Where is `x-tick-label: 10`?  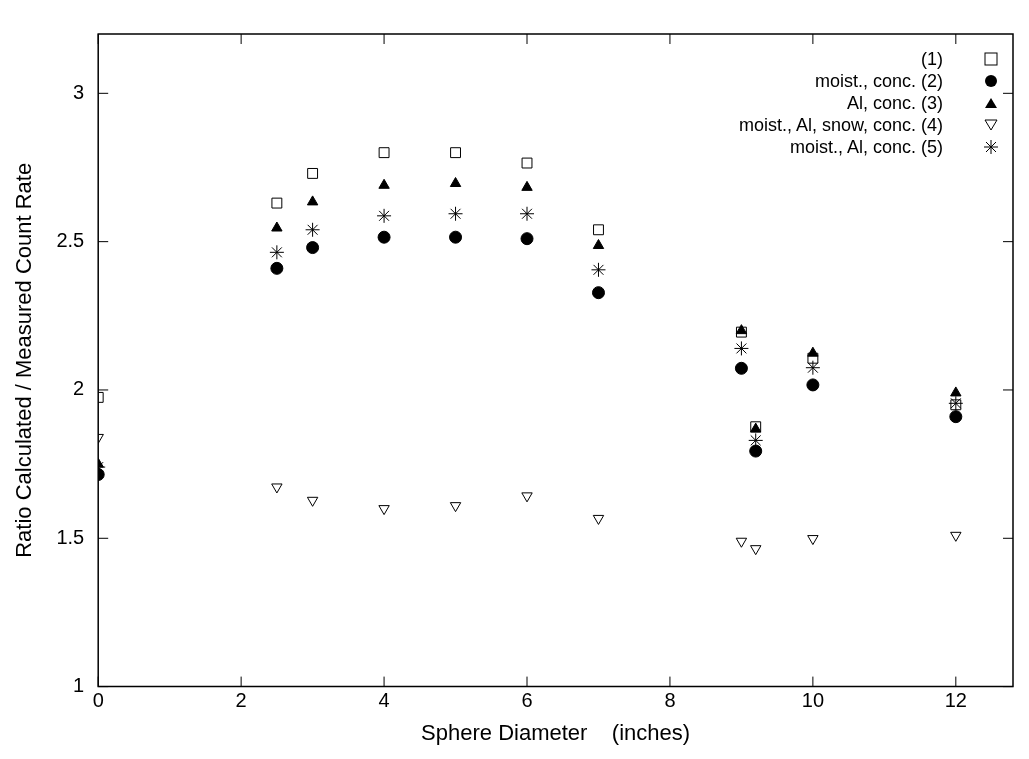
x-tick-label: 10 is located at coordinates (813, 700).